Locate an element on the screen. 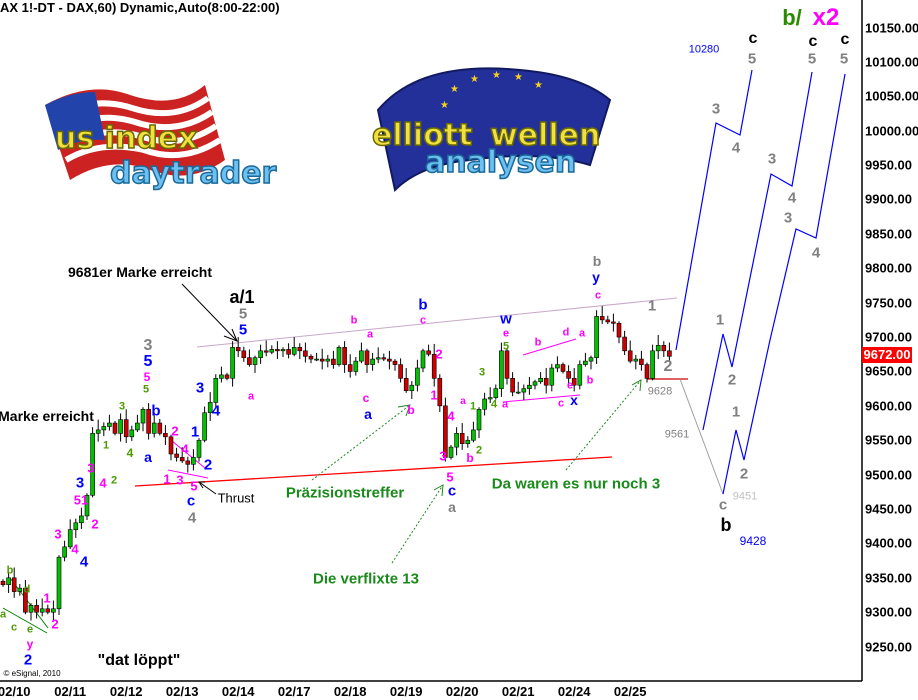  wave-label: 9561 is located at coordinates (677, 434).